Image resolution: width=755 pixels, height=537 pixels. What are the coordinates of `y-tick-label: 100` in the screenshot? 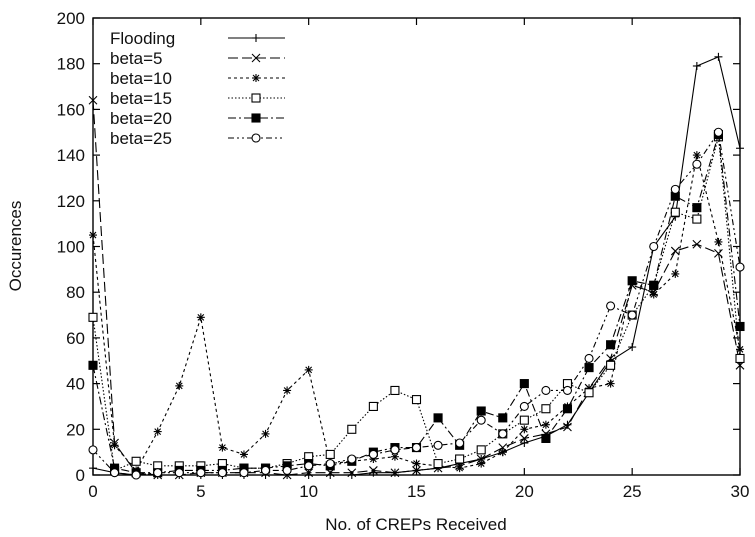 It's located at (71, 247).